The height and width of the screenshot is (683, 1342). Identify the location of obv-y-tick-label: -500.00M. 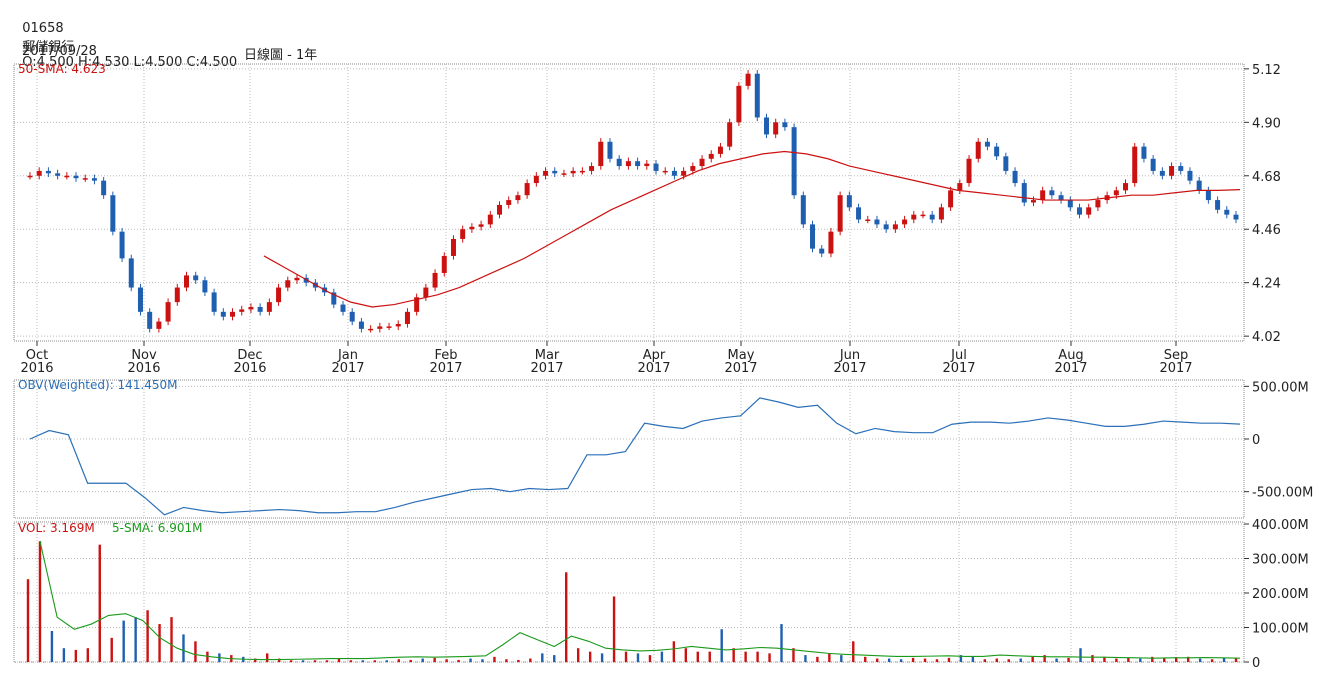
(1282, 493).